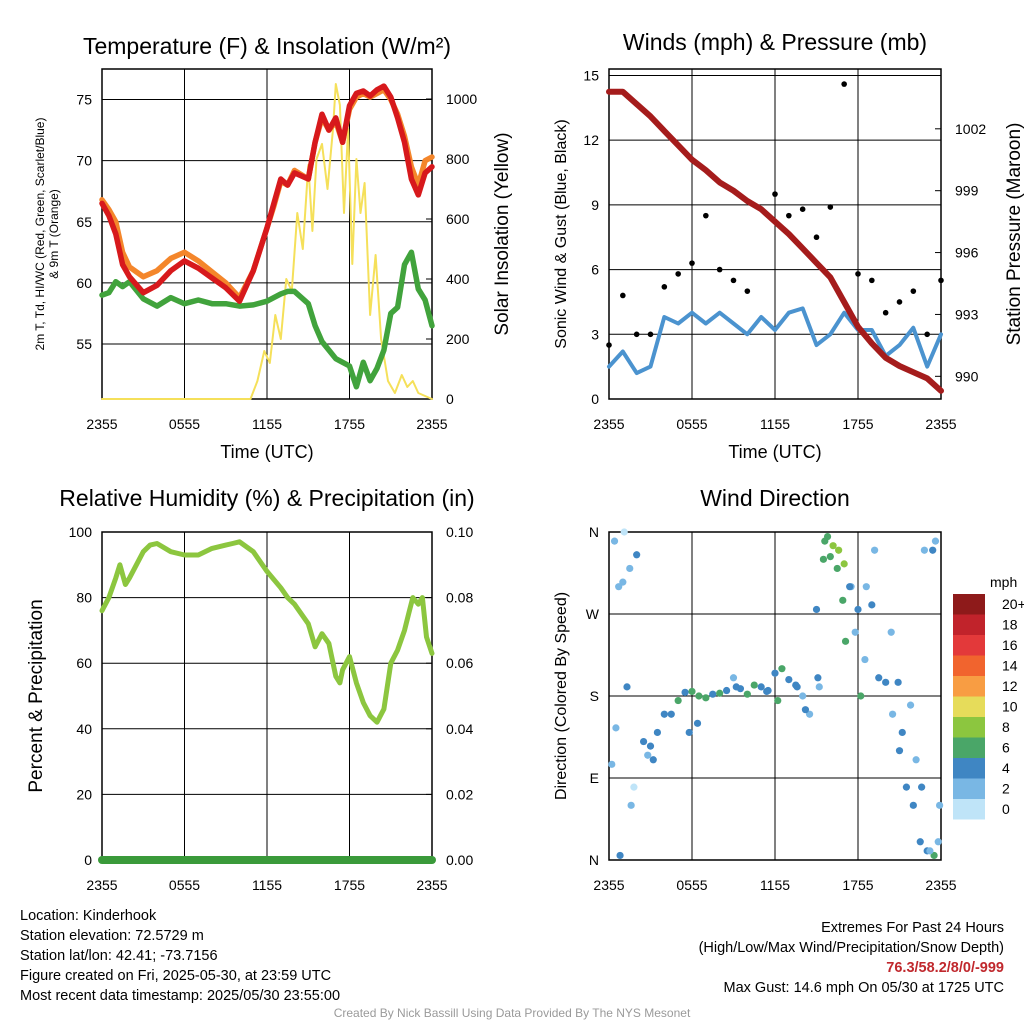 This screenshot has width=1024, height=1024. Describe the element at coordinates (1006, 727) in the screenshot. I see `legend-label: 8` at that location.